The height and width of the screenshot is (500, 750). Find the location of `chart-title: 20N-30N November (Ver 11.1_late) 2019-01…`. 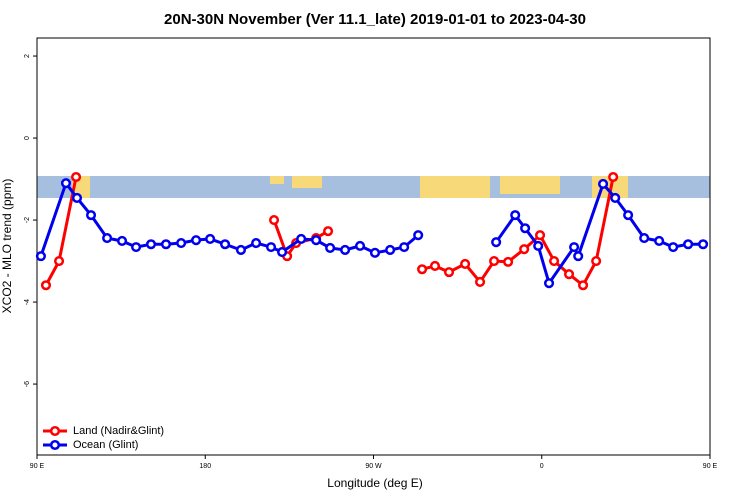

chart-title: 20N-30N November (Ver 11.1_late) 2019-01… is located at coordinates (375, 19).